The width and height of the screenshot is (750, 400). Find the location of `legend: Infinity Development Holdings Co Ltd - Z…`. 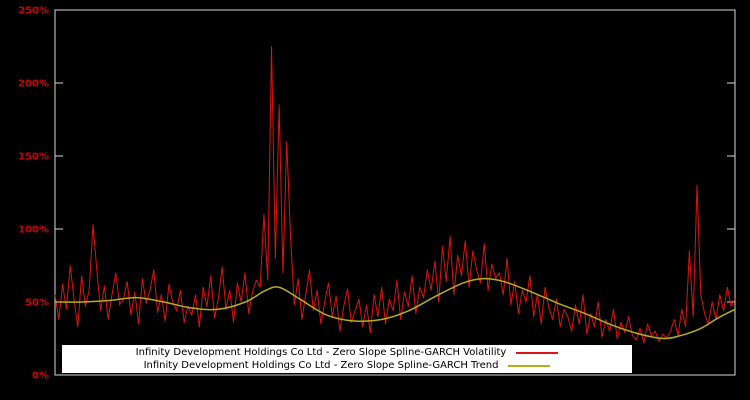

legend: Infinity Development Holdings Co Ltd - Z… is located at coordinates (347, 359).